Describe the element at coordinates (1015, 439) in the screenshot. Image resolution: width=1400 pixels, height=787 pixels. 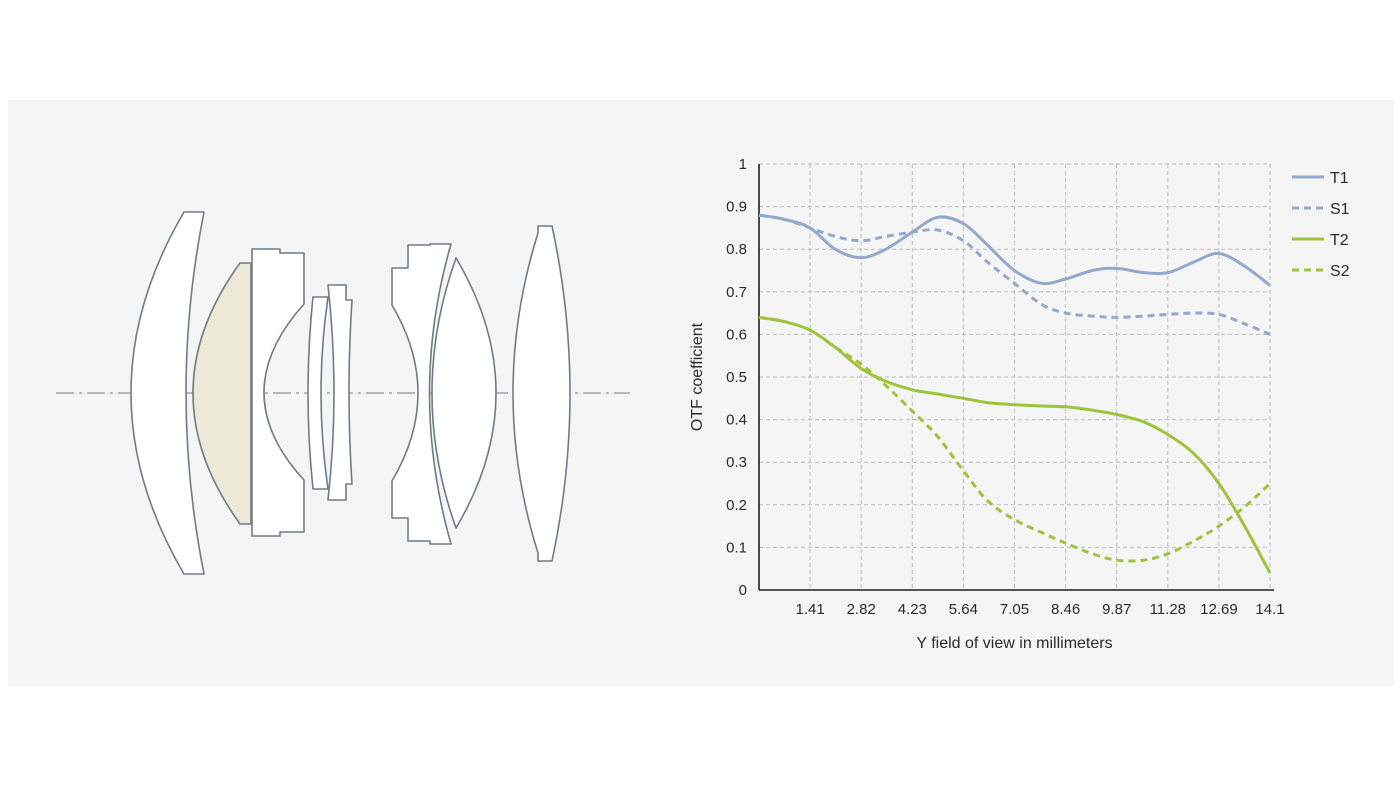
I see `series-line-s2` at that location.